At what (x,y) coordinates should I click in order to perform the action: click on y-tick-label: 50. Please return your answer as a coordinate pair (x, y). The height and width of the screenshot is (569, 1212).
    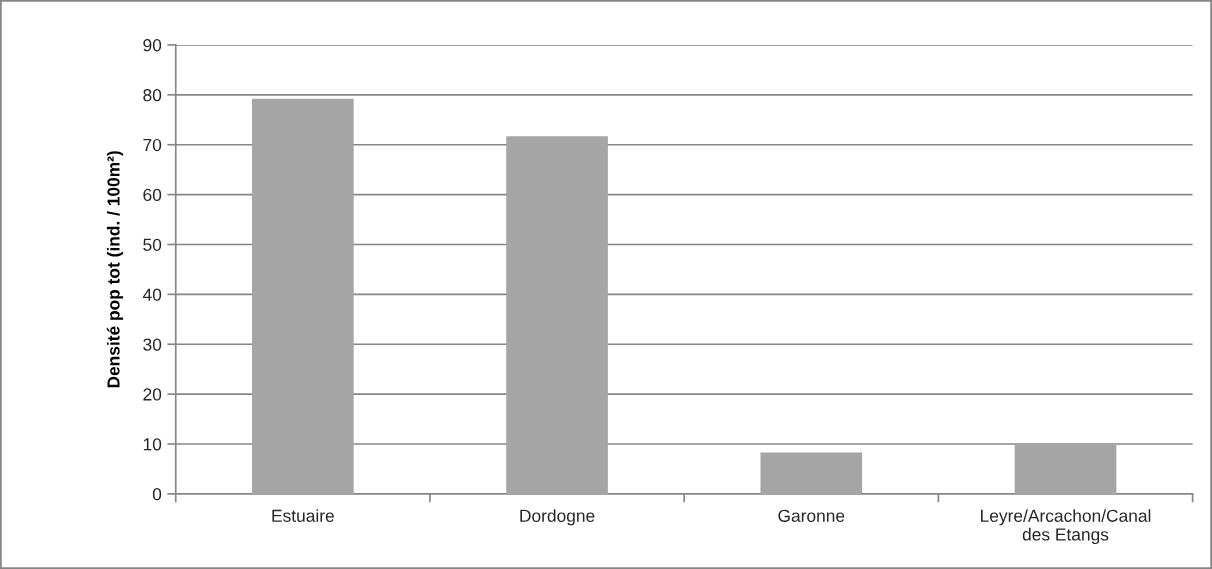
    Looking at the image, I should click on (152, 244).